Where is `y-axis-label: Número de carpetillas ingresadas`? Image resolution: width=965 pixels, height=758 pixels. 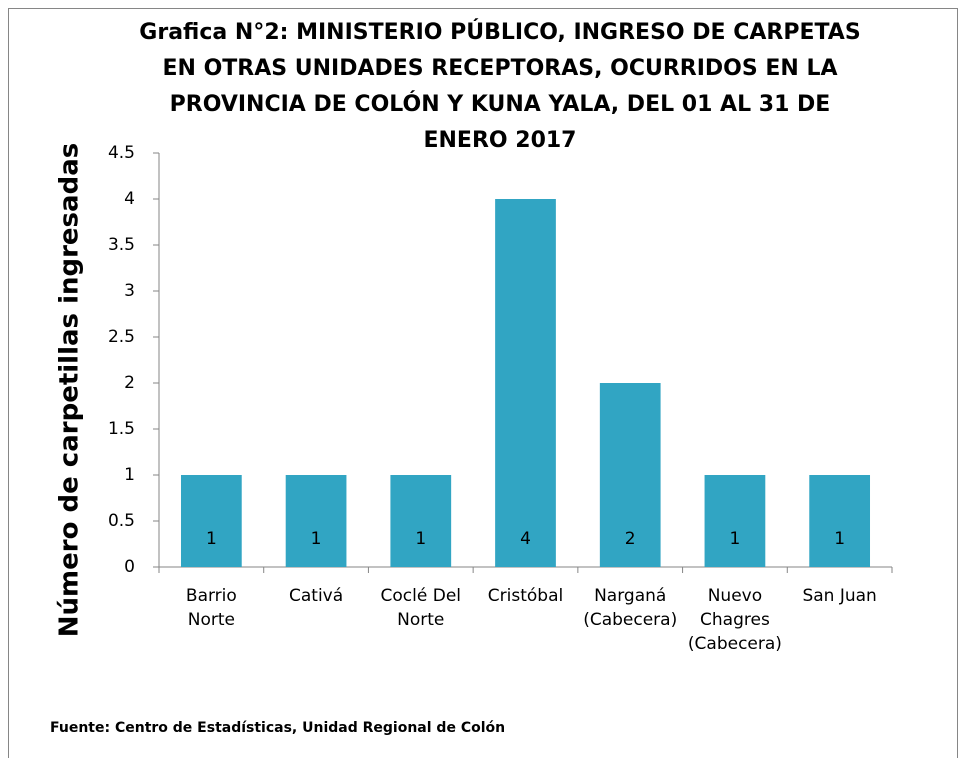
y-axis-label: Número de carpetillas ingresadas is located at coordinates (70, 390).